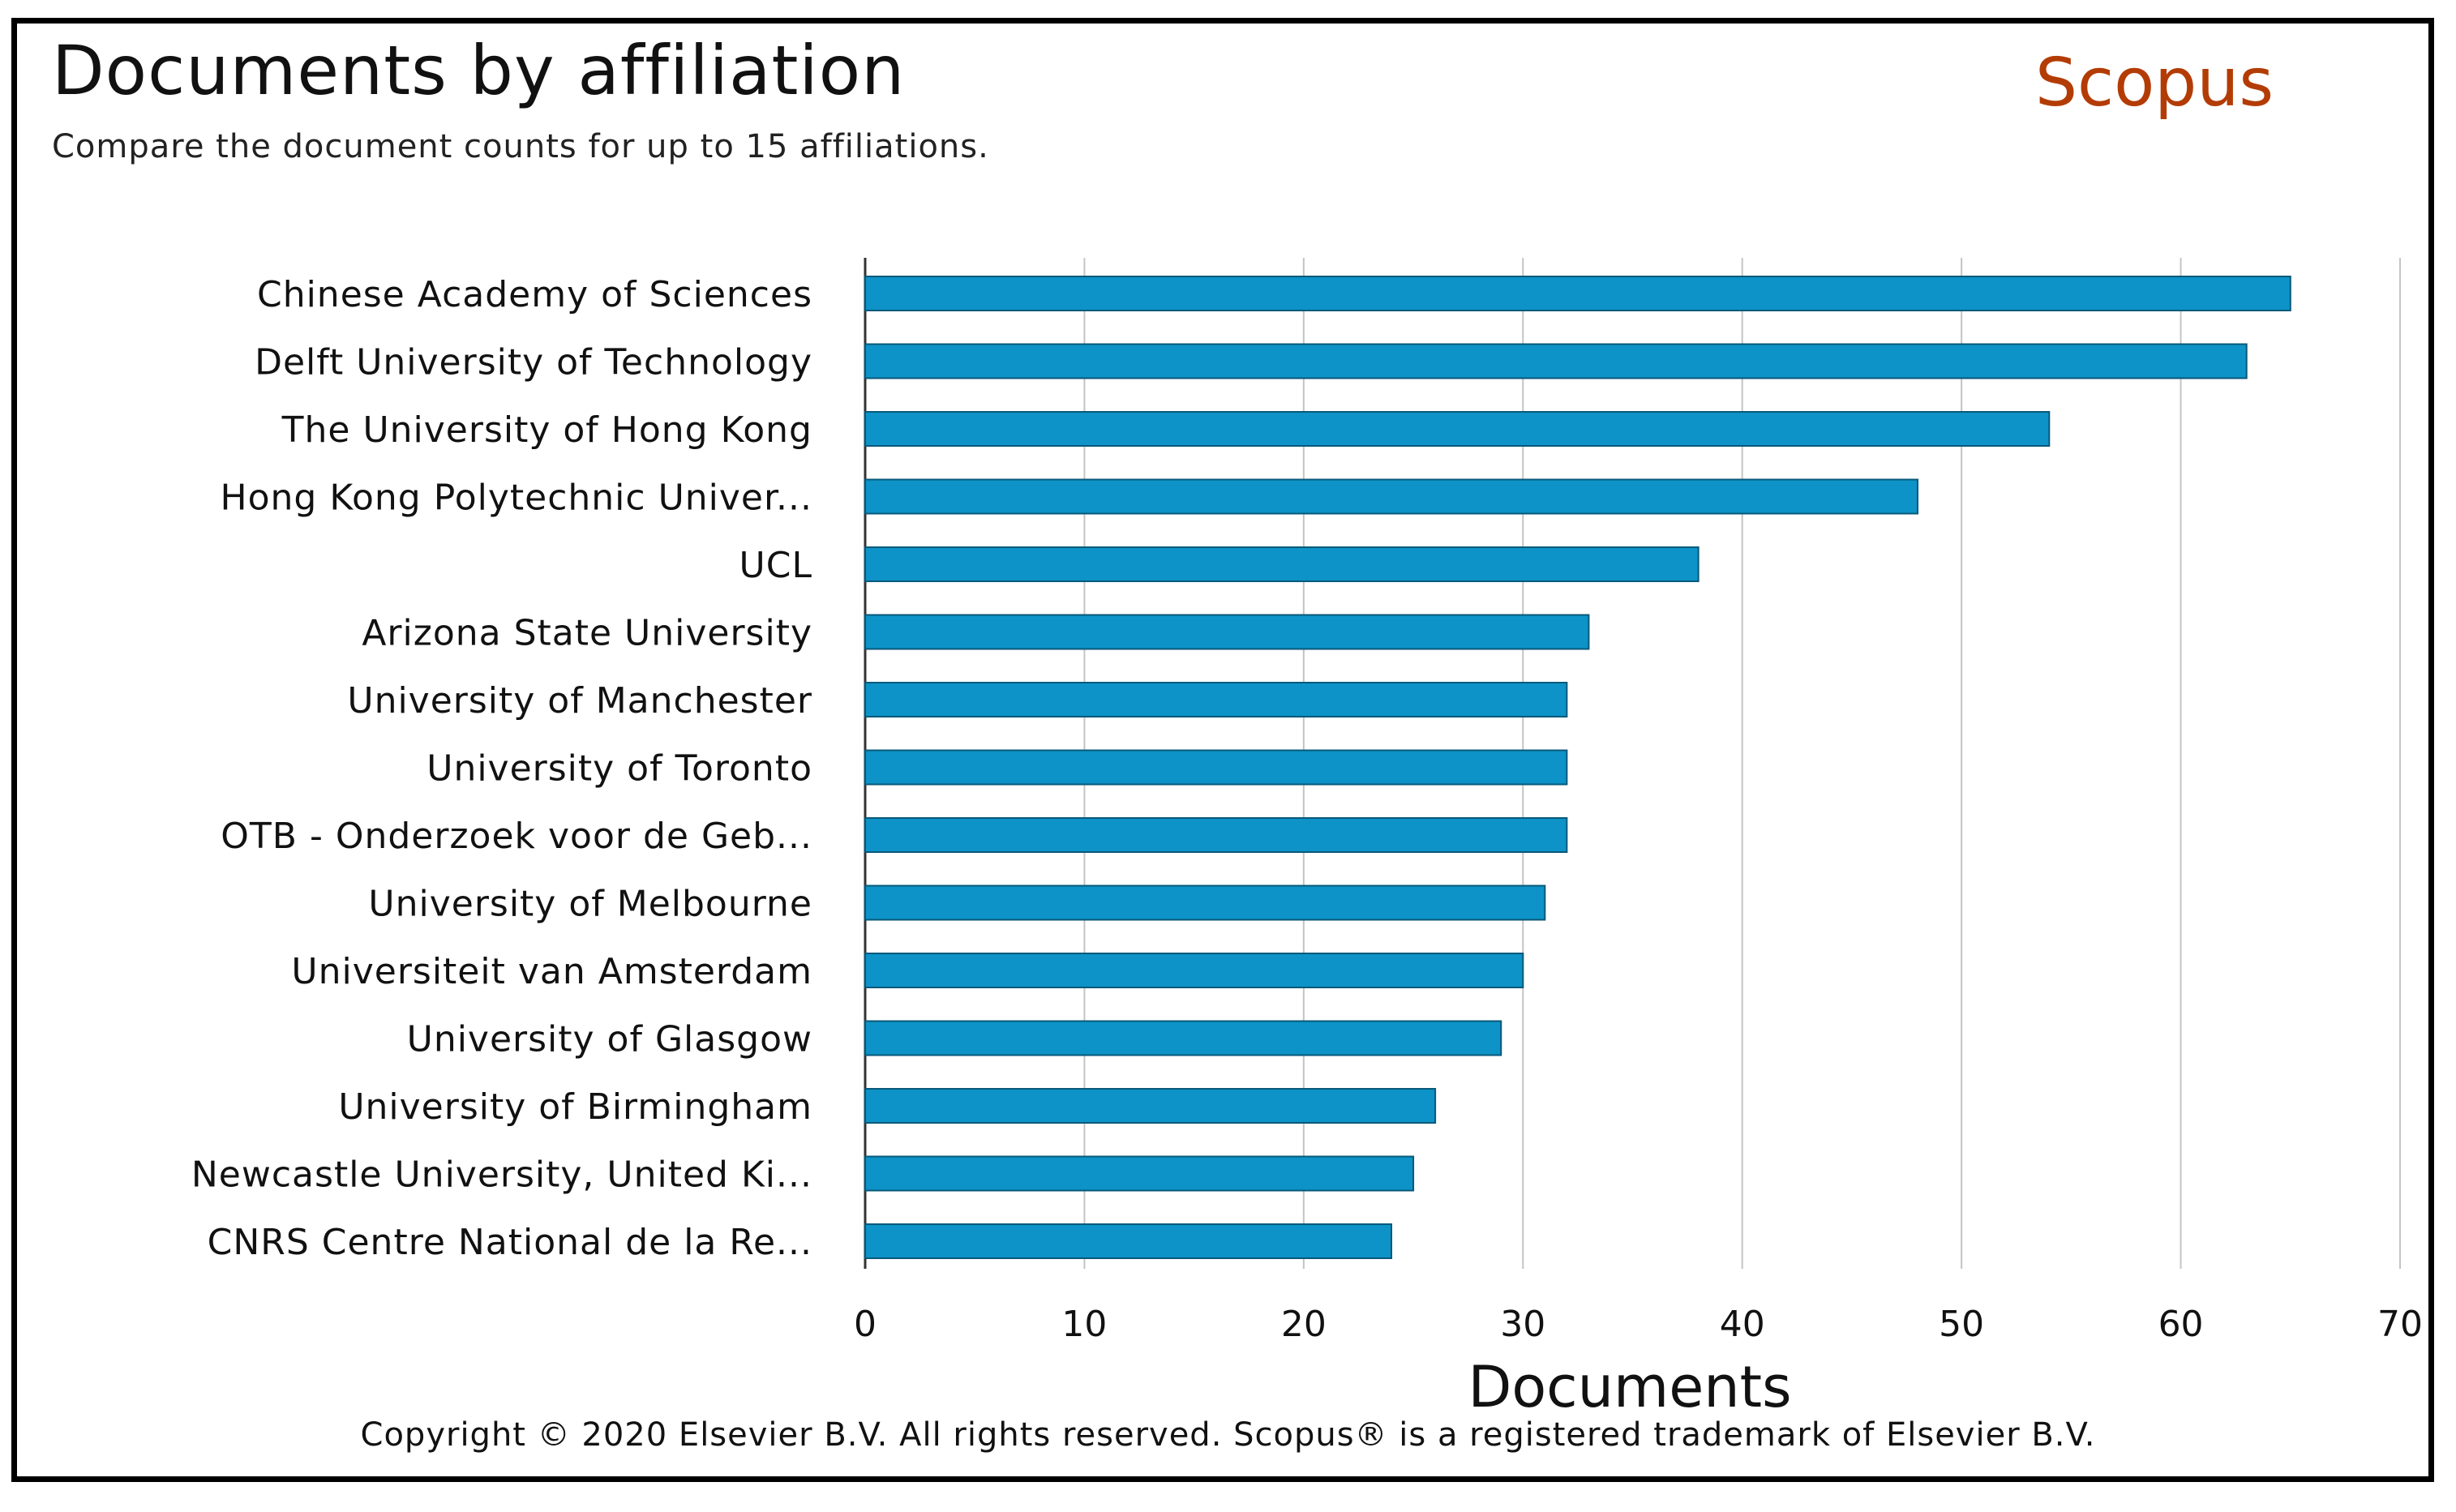 Image resolution: width=2456 pixels, height=1512 pixels. What do you see at coordinates (1304, 1324) in the screenshot?
I see `x-tick-label: 20` at bounding box center [1304, 1324].